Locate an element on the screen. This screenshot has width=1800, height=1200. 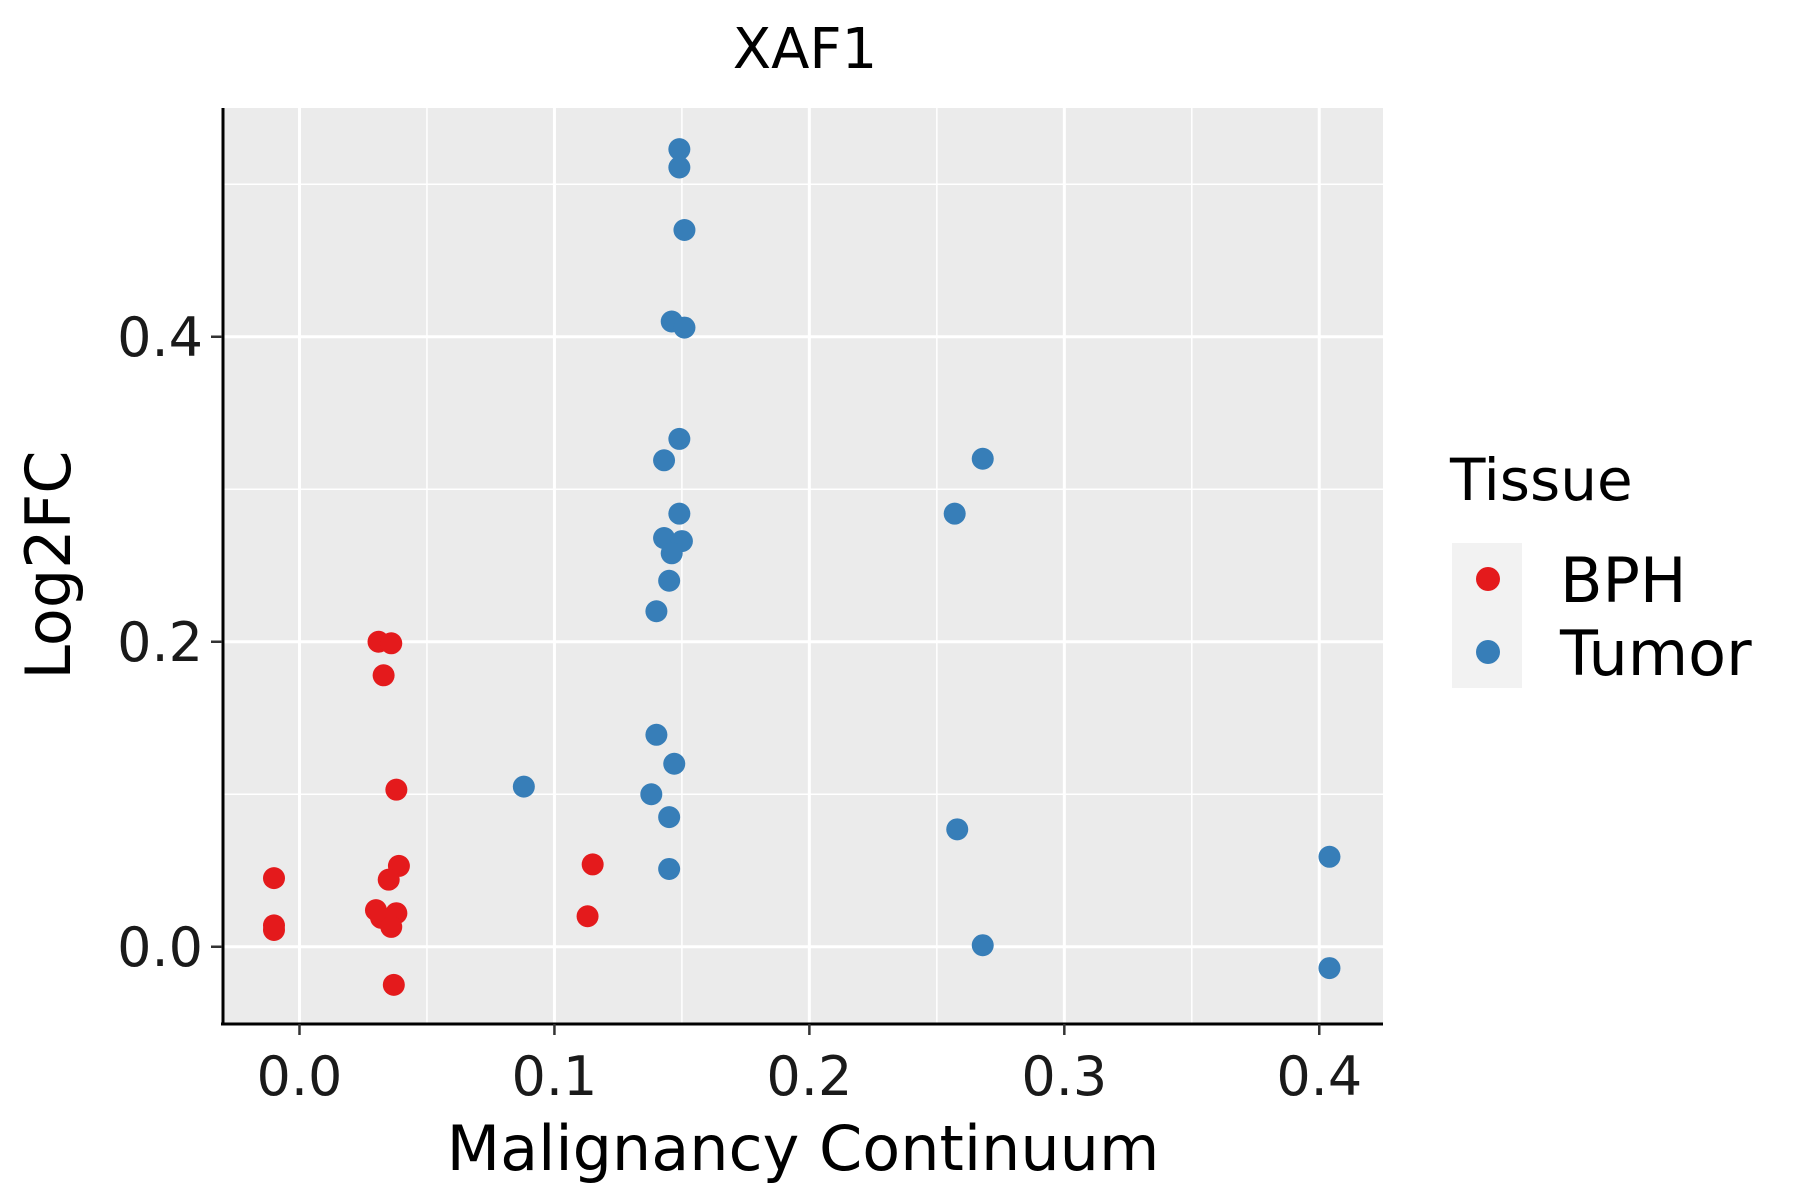
y-axis-label: Log2FC is located at coordinates (48, 564).